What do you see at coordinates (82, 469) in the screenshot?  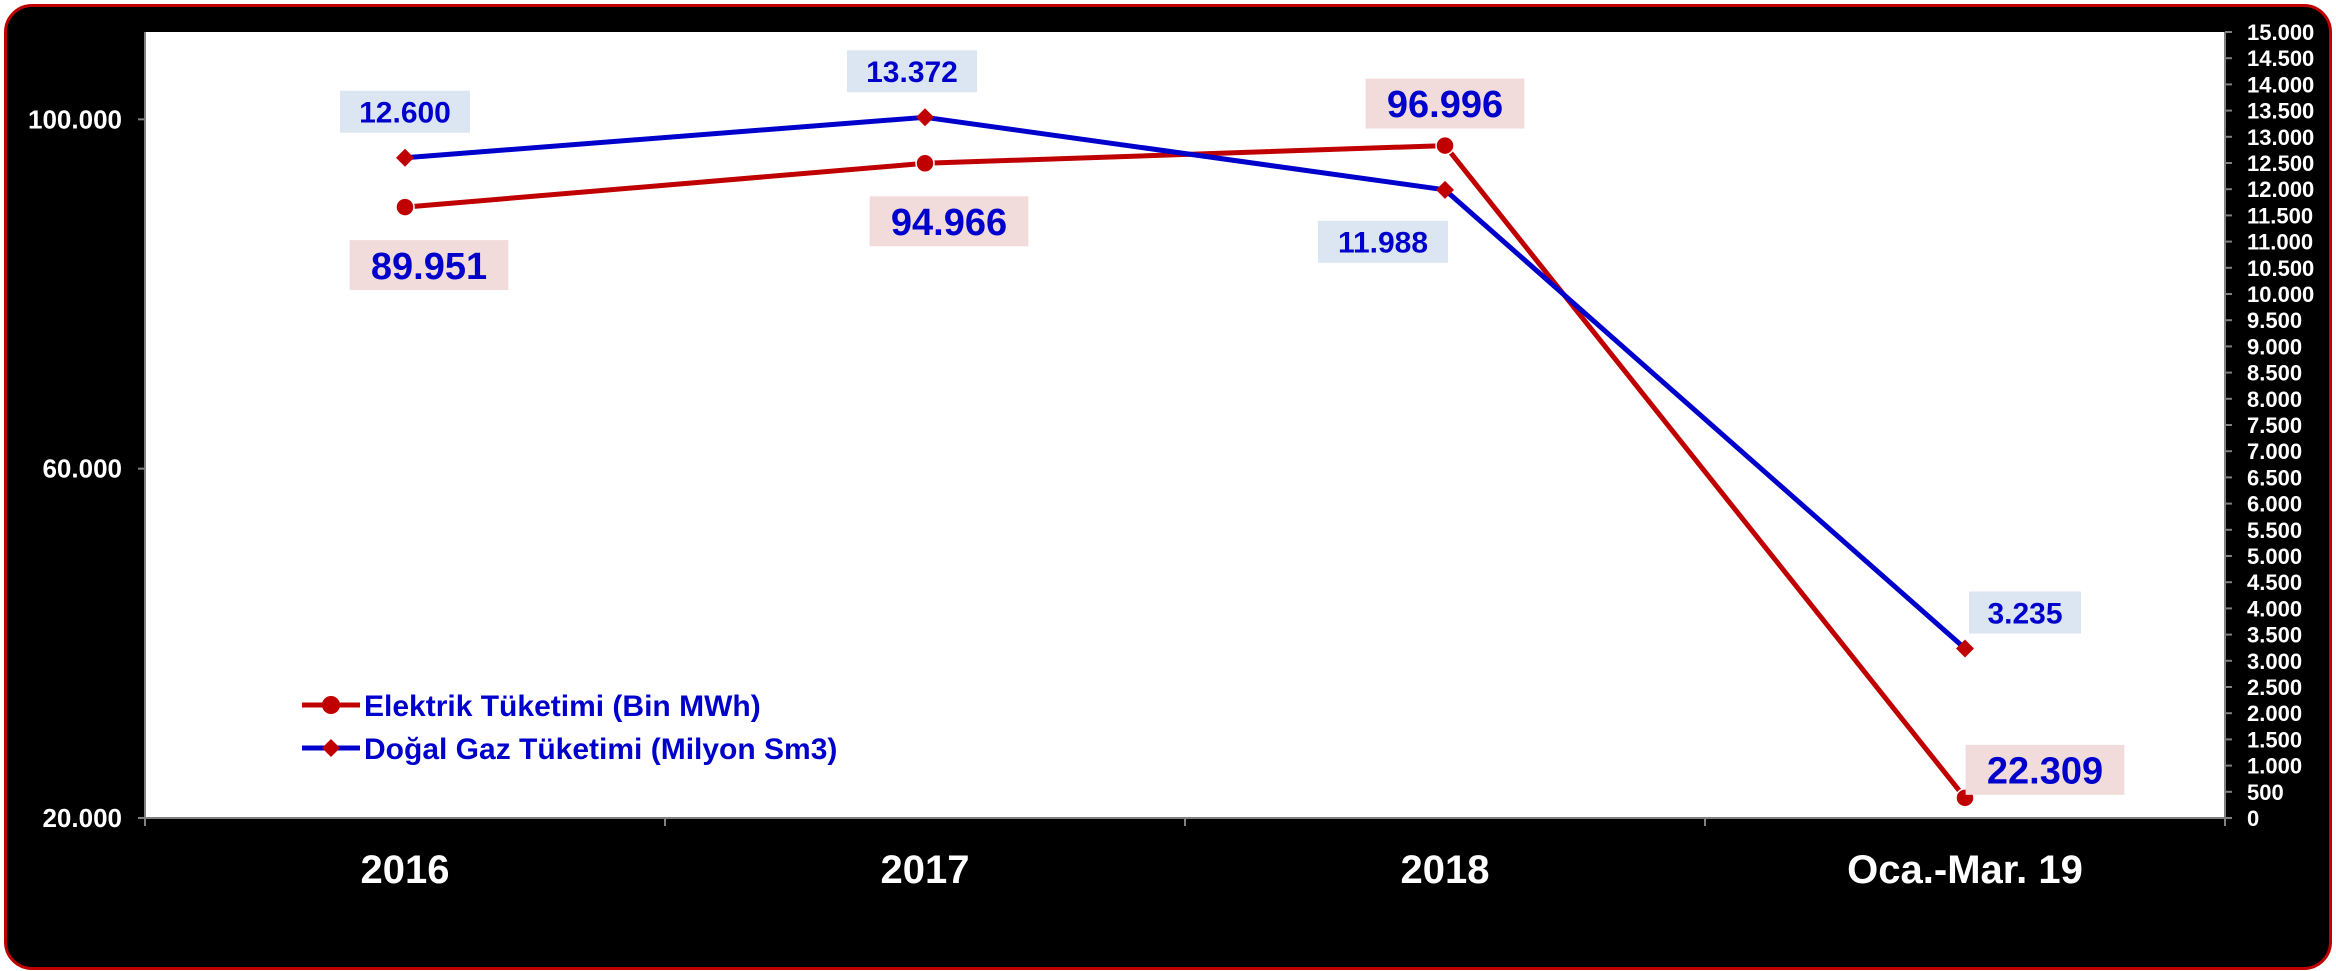 I see `left-axis-tick-label: 60.000` at bounding box center [82, 469].